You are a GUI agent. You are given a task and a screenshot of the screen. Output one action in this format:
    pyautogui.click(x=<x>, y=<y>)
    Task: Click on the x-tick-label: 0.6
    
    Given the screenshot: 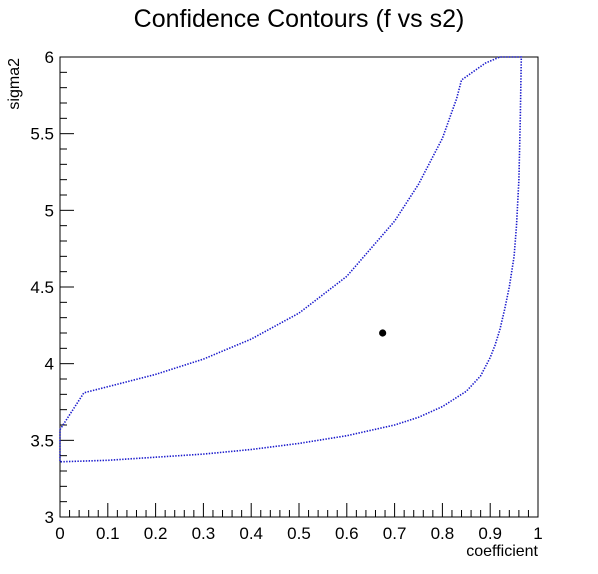 What is the action you would take?
    pyautogui.click(x=347, y=533)
    